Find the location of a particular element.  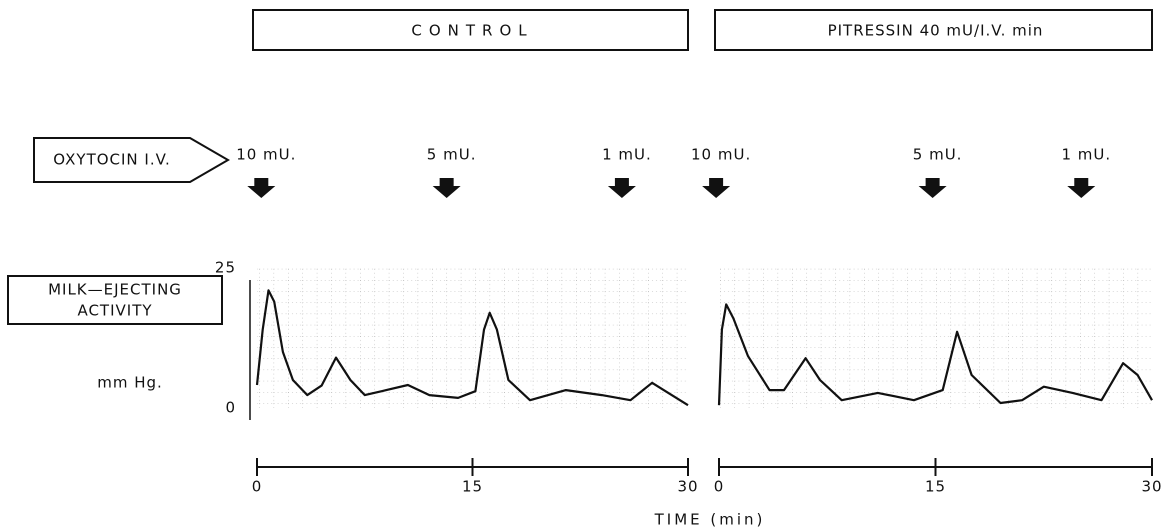

y-label-box is located at coordinates (115, 300).